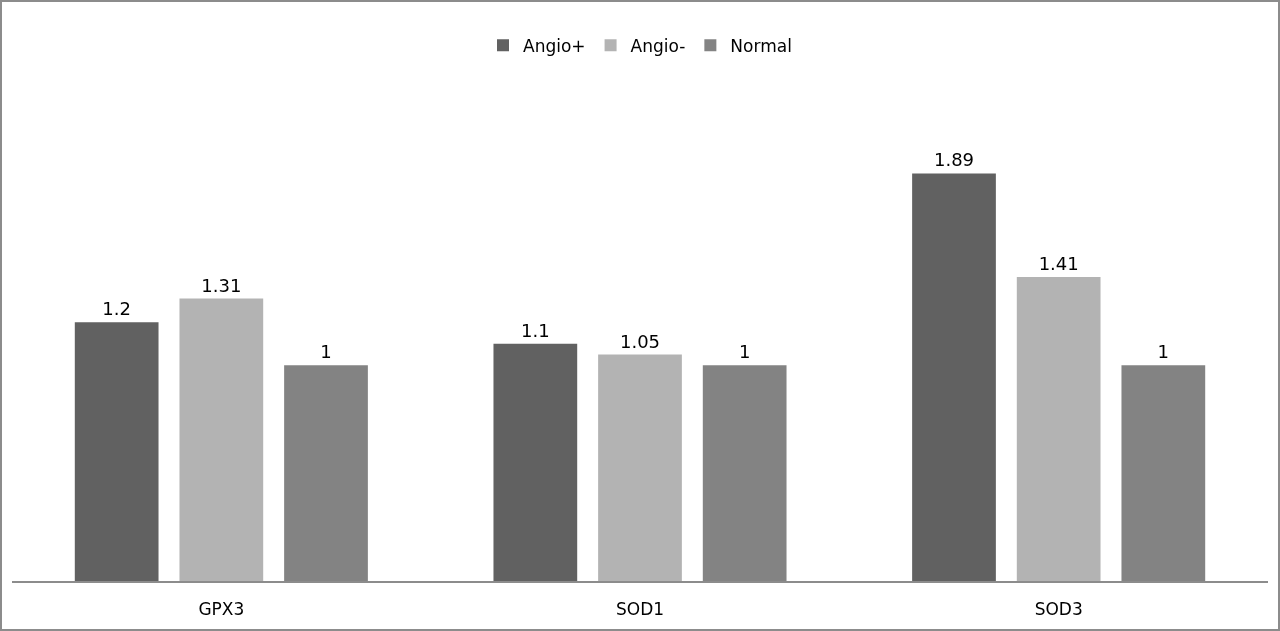  I want to click on data-label: 1.2, so click(116, 309).